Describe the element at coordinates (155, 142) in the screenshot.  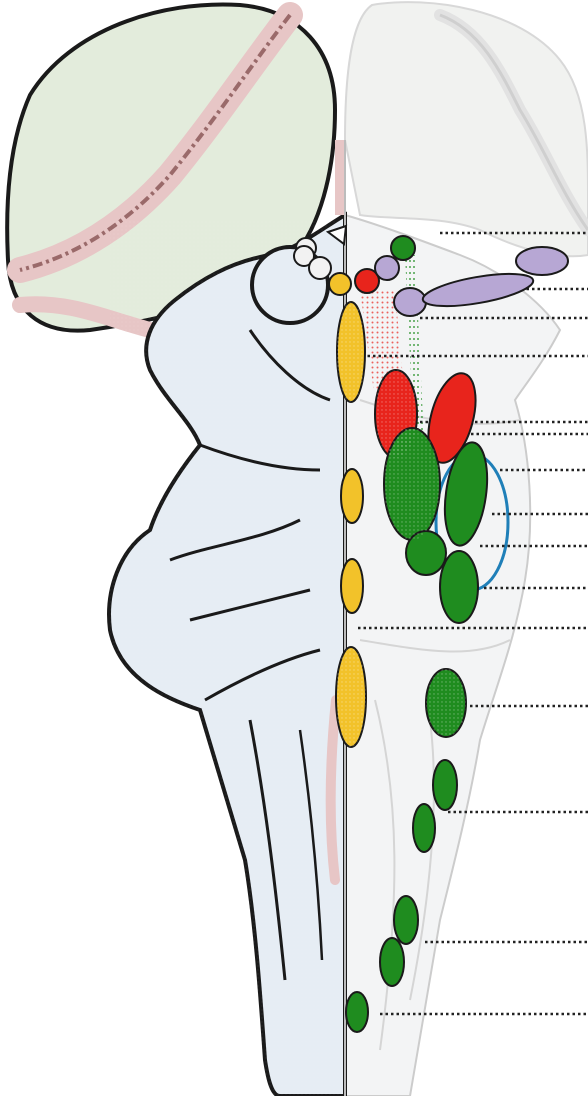
I see `left-fissure-line` at that location.